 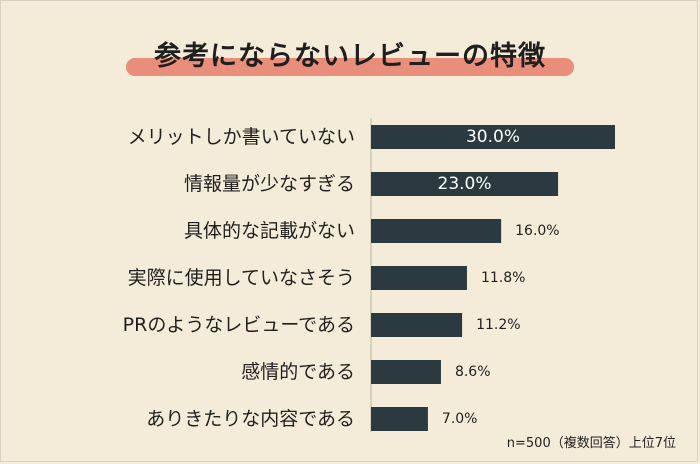 I want to click on category-label: ありきたりな内容である, so click(x=250, y=419).